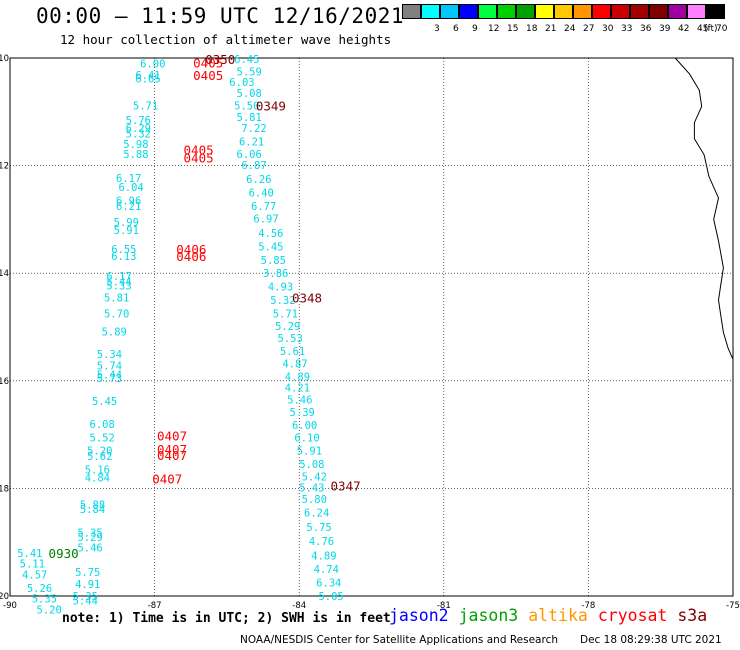 The image size is (740, 650). Describe the element at coordinates (114, 332) in the screenshot. I see `wave-height-value: 5.89` at that location.